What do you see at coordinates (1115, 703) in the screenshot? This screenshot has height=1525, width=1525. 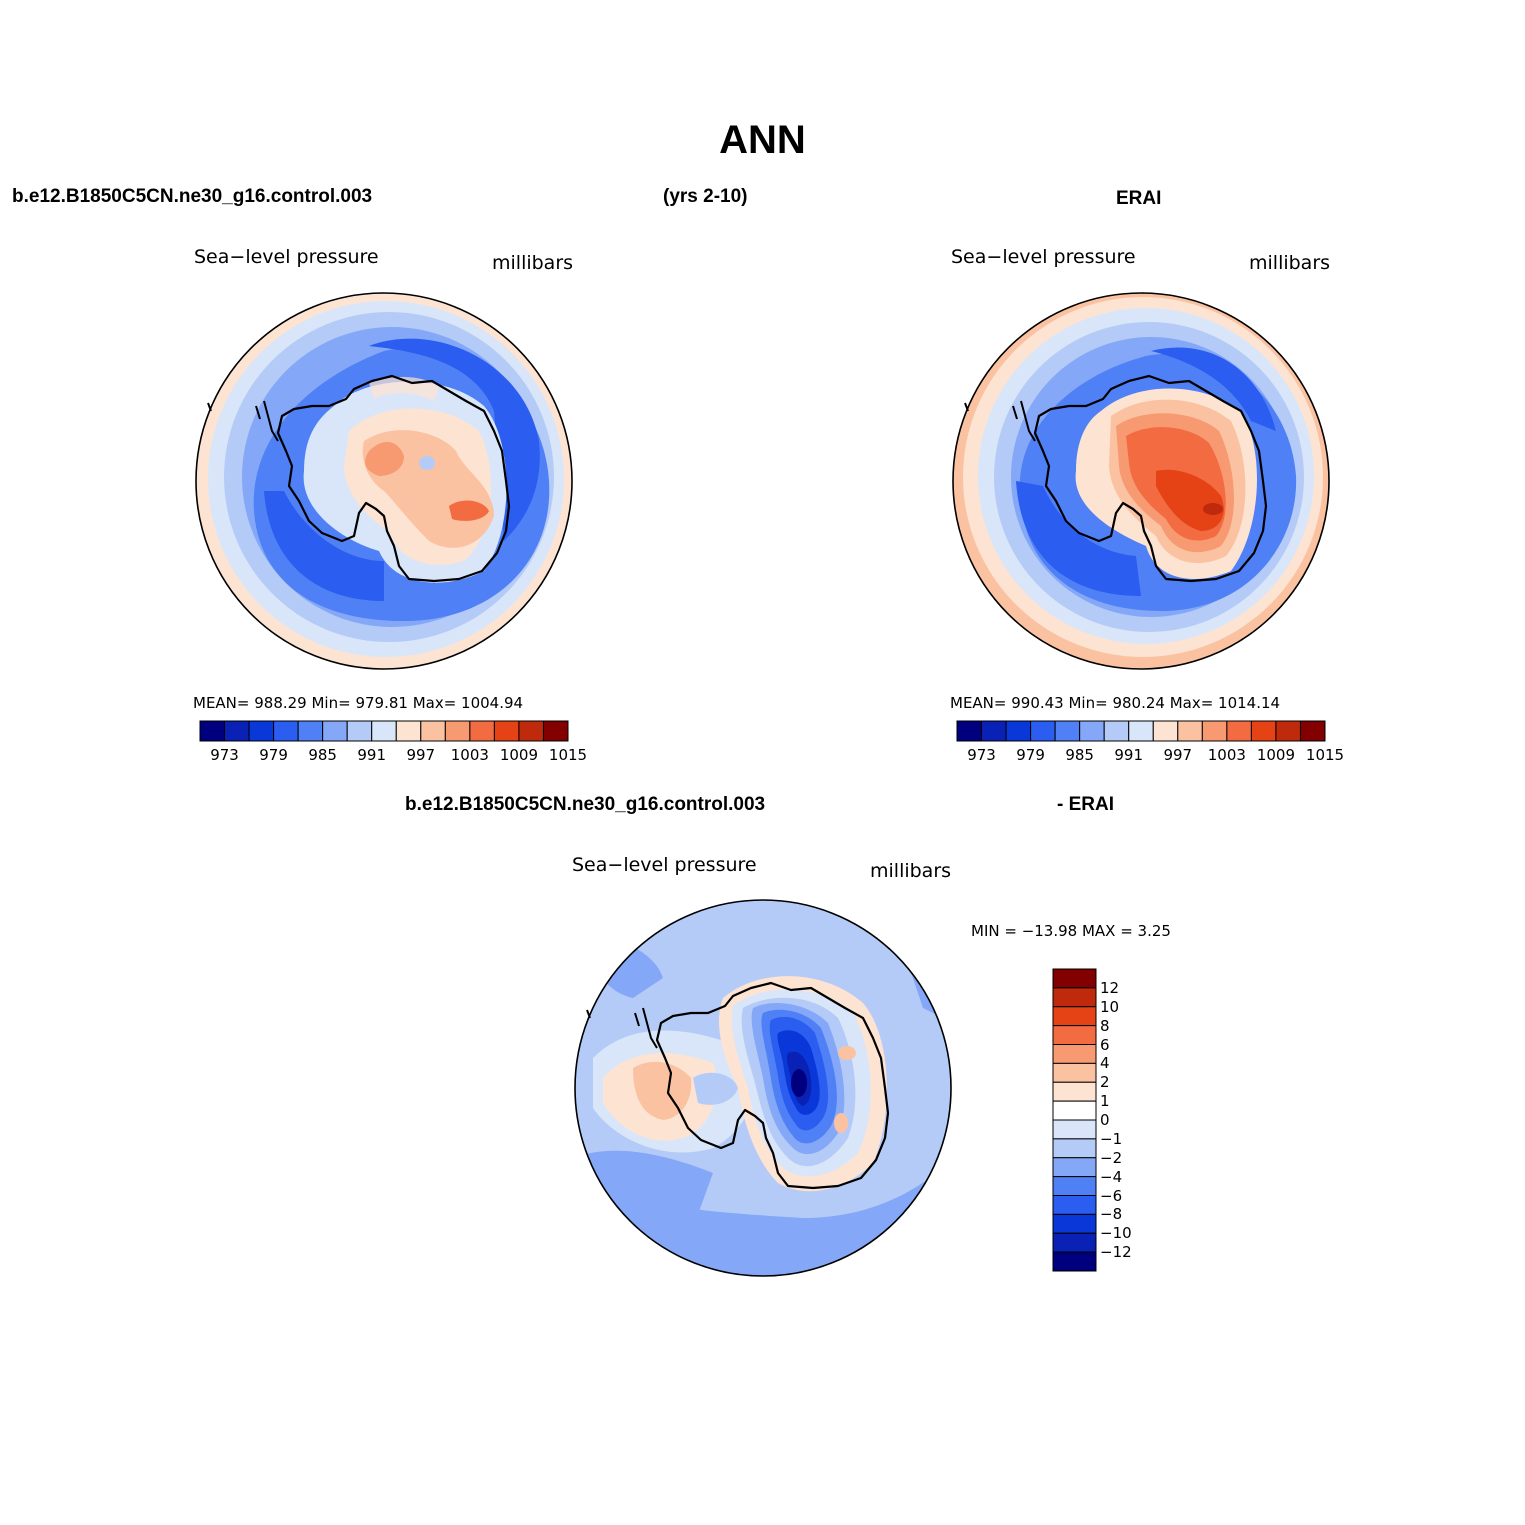 I see `obs-stats: MEAN= 990.43 Min= 980.24 Max= 1014.14` at bounding box center [1115, 703].